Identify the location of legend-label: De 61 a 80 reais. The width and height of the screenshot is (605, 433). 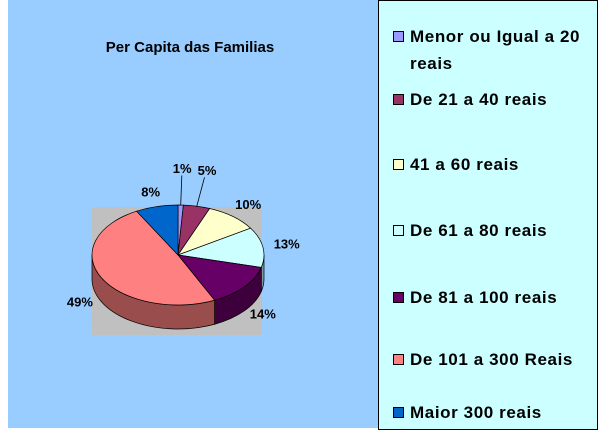
(479, 230).